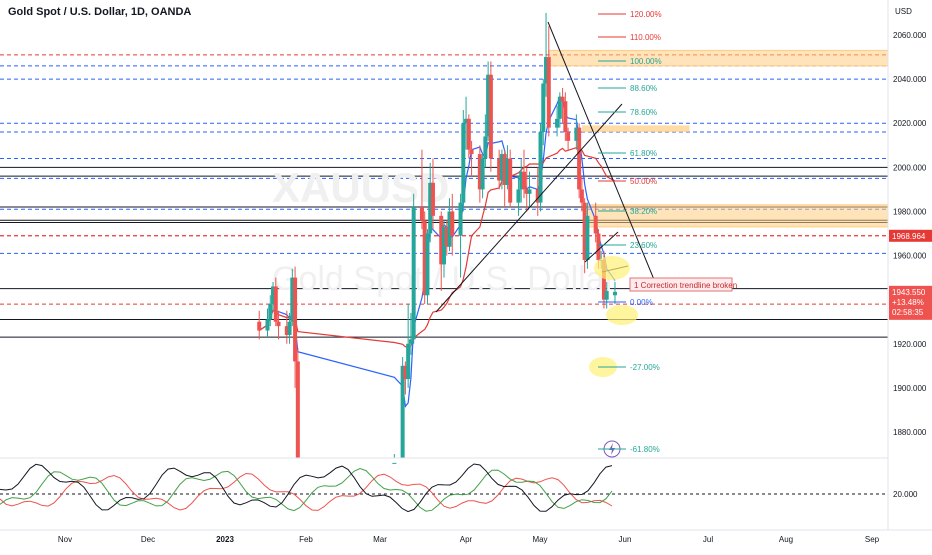 This screenshot has width=932, height=555. Describe the element at coordinates (643, 181) in the screenshot. I see `fib-level-label: 50.00%` at that location.